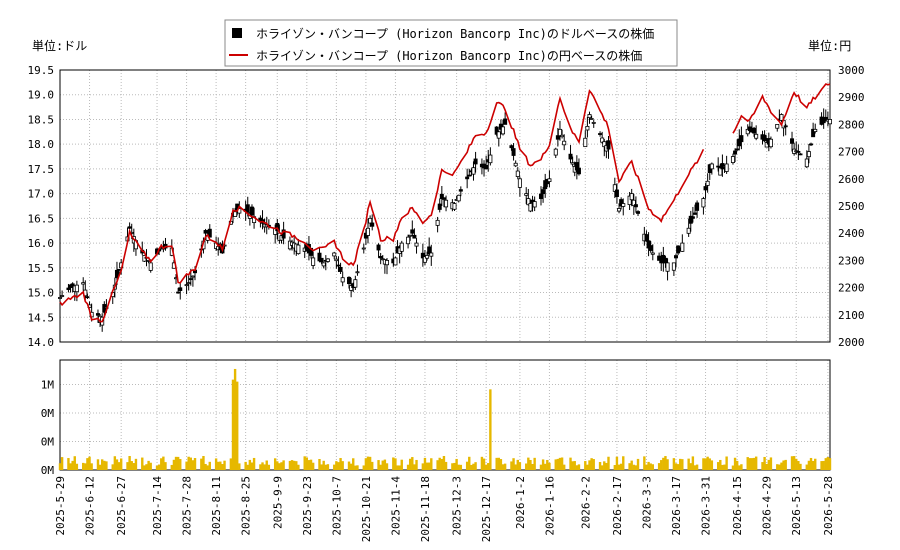 This screenshot has height=550, width=900. What do you see at coordinates (41, 243) in the screenshot?
I see `left-tick-label: 16.0` at bounding box center [41, 243].